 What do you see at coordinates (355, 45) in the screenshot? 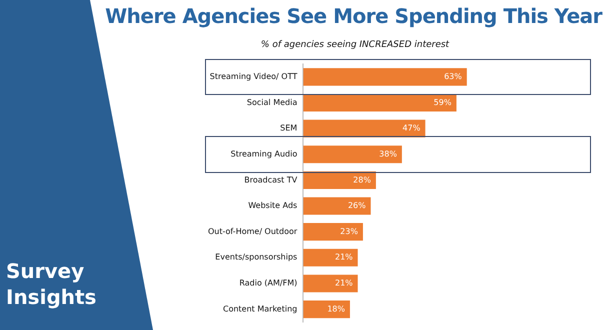
I see `chart-subtitle: % of agencies seeing INCREASED interest` at bounding box center [355, 45].